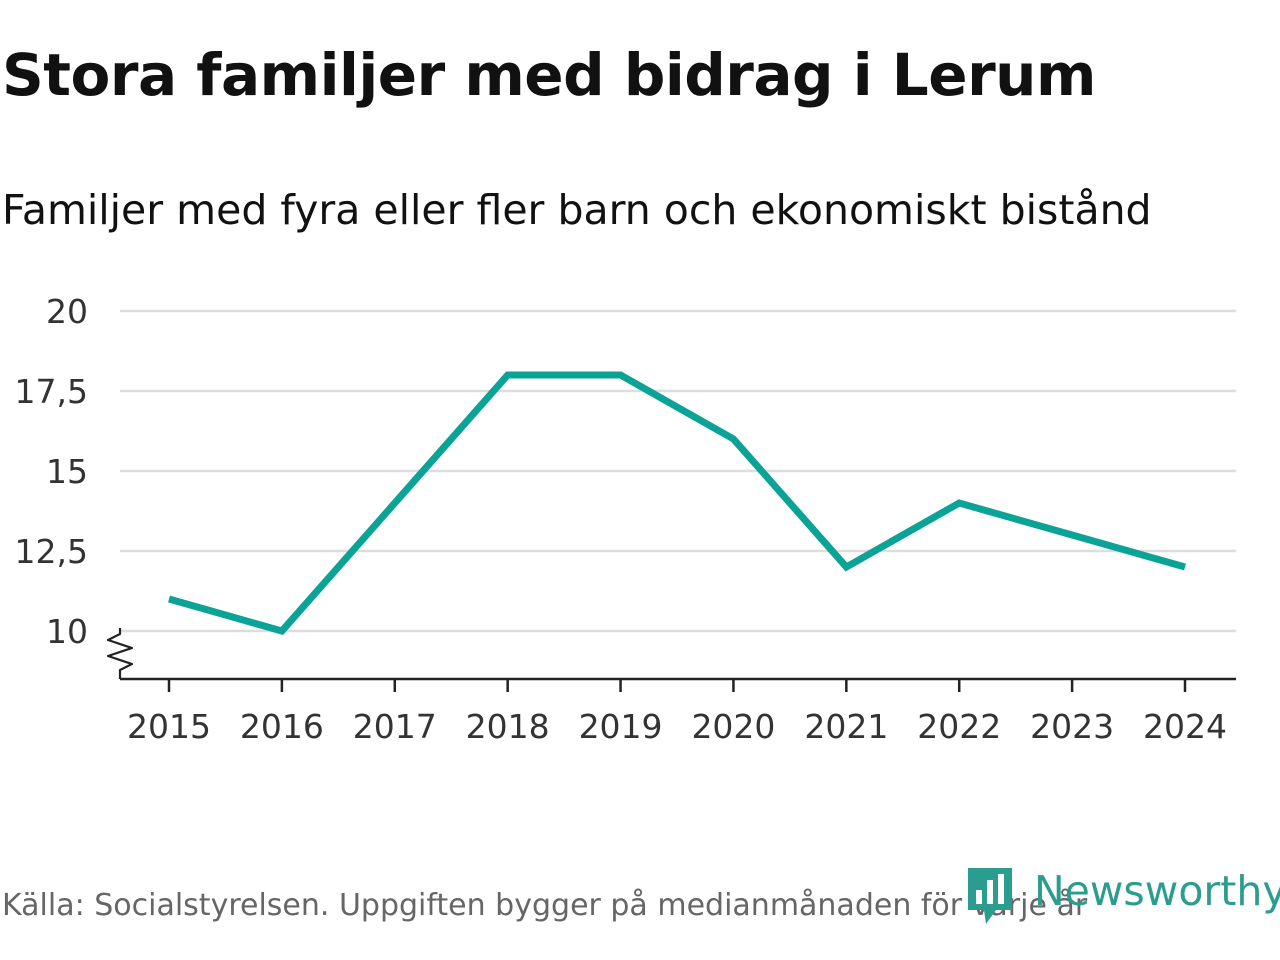  Describe the element at coordinates (67, 311) in the screenshot. I see `y-tick-label: 20` at that location.